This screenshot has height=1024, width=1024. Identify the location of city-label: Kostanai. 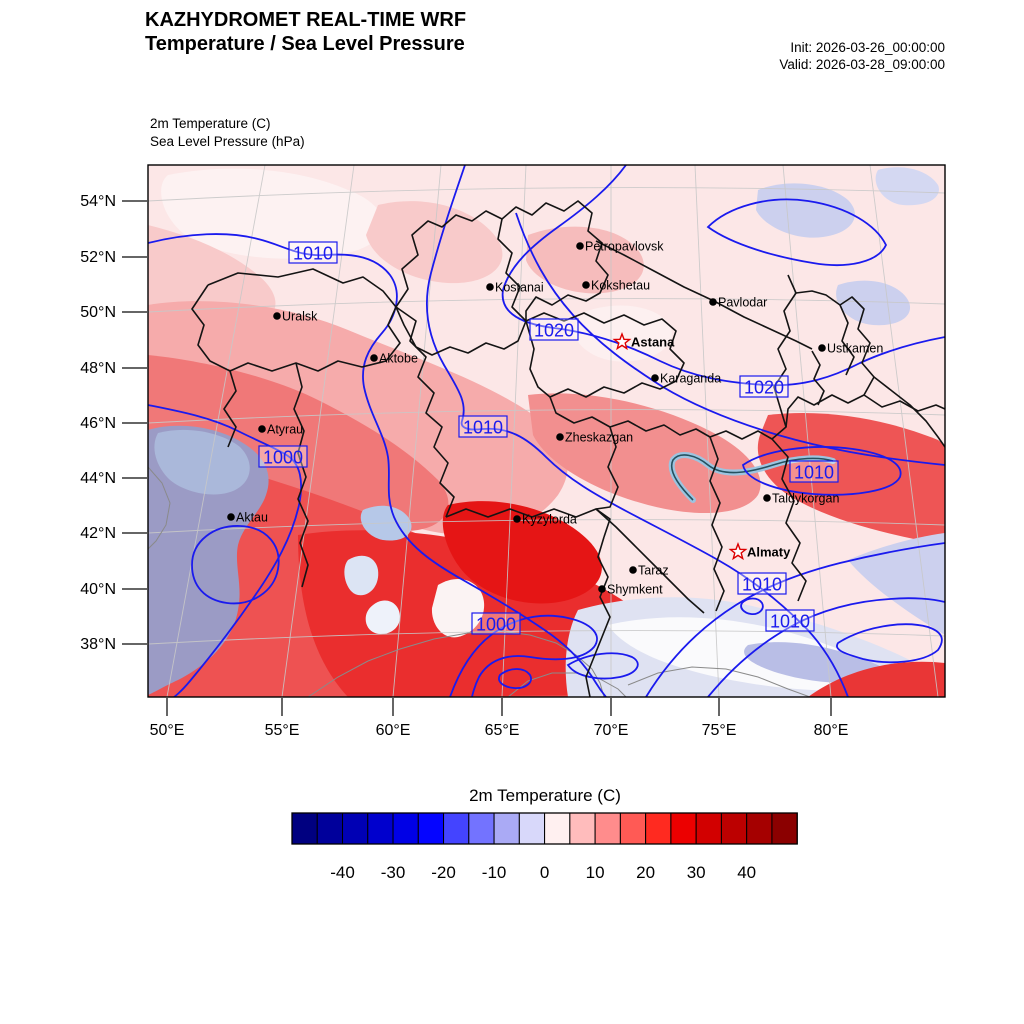
(519, 288).